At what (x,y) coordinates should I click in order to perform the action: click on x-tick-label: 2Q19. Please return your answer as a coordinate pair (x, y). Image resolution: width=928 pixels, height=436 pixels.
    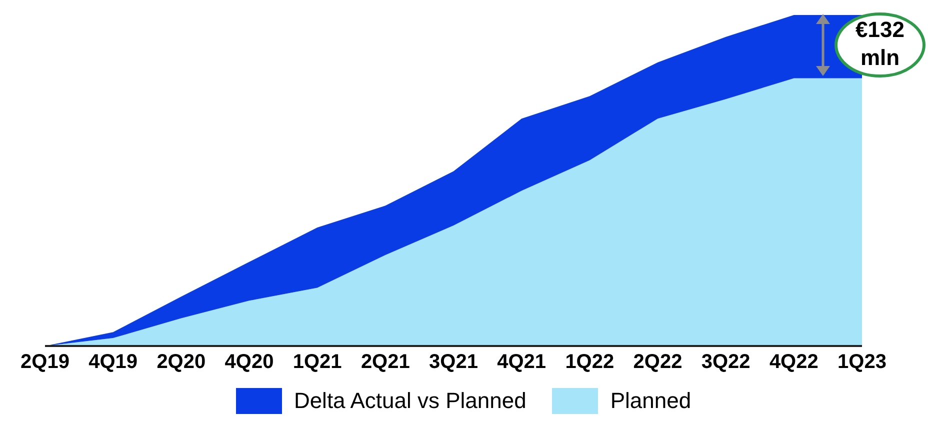
    Looking at the image, I should click on (45, 362).